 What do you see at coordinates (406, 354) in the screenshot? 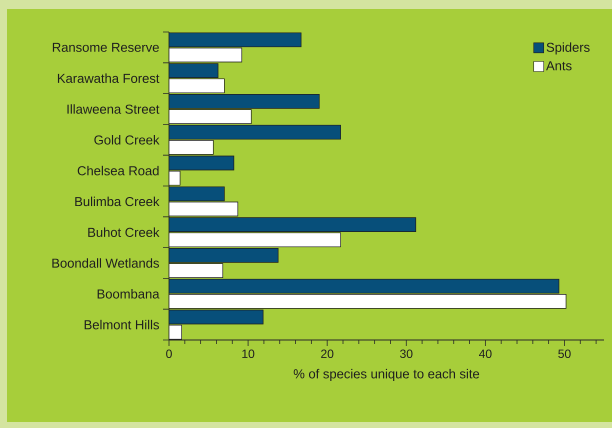
I see `x-tick-label: 30` at bounding box center [406, 354].